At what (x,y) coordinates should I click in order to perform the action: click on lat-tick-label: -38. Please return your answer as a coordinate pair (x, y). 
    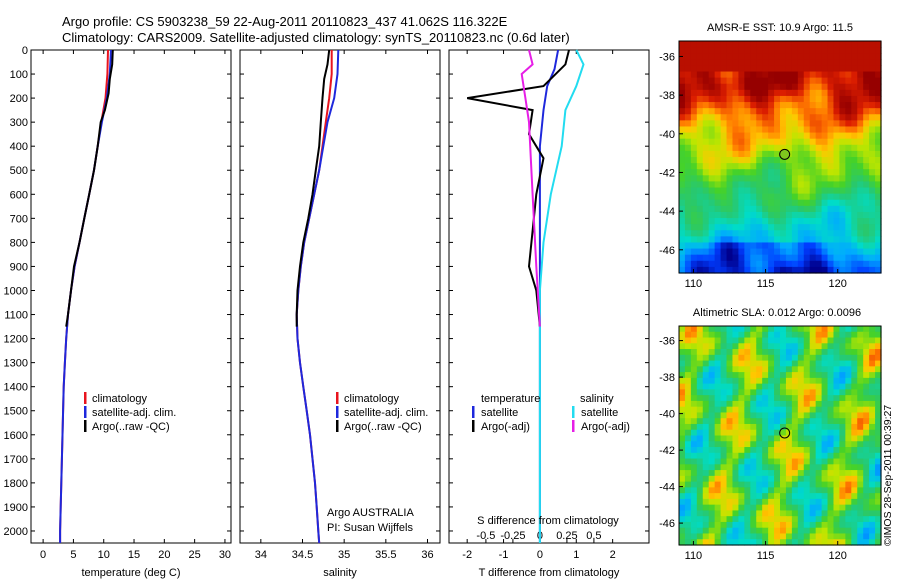
    Looking at the image, I should click on (667, 378).